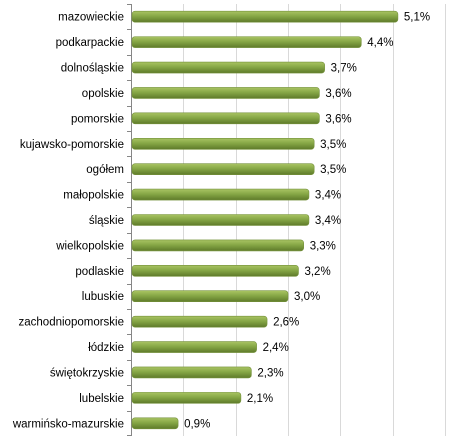 The width and height of the screenshot is (449, 448). What do you see at coordinates (91, 18) in the screenshot?
I see `category-label: mazowieckie` at bounding box center [91, 18].